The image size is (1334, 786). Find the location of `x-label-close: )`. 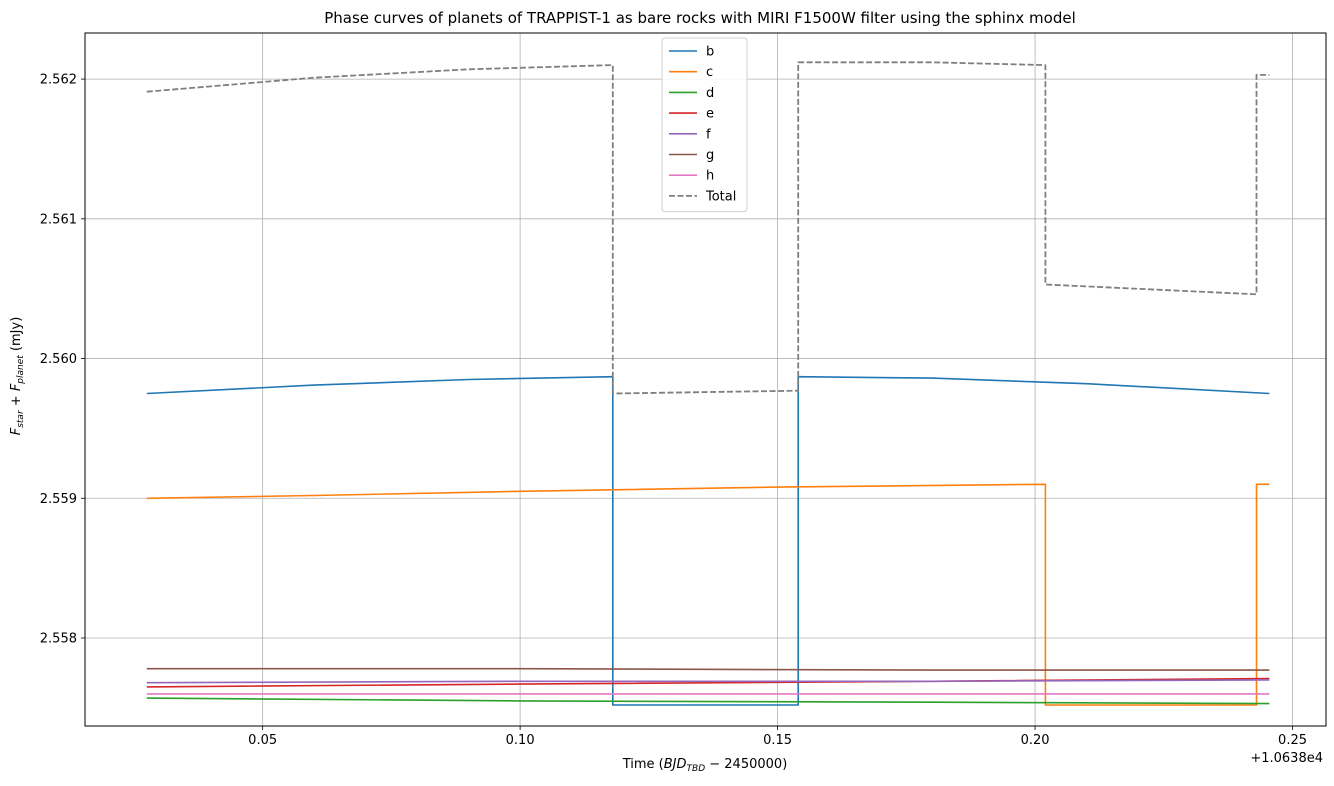

x-label-close: ) is located at coordinates (784, 764).